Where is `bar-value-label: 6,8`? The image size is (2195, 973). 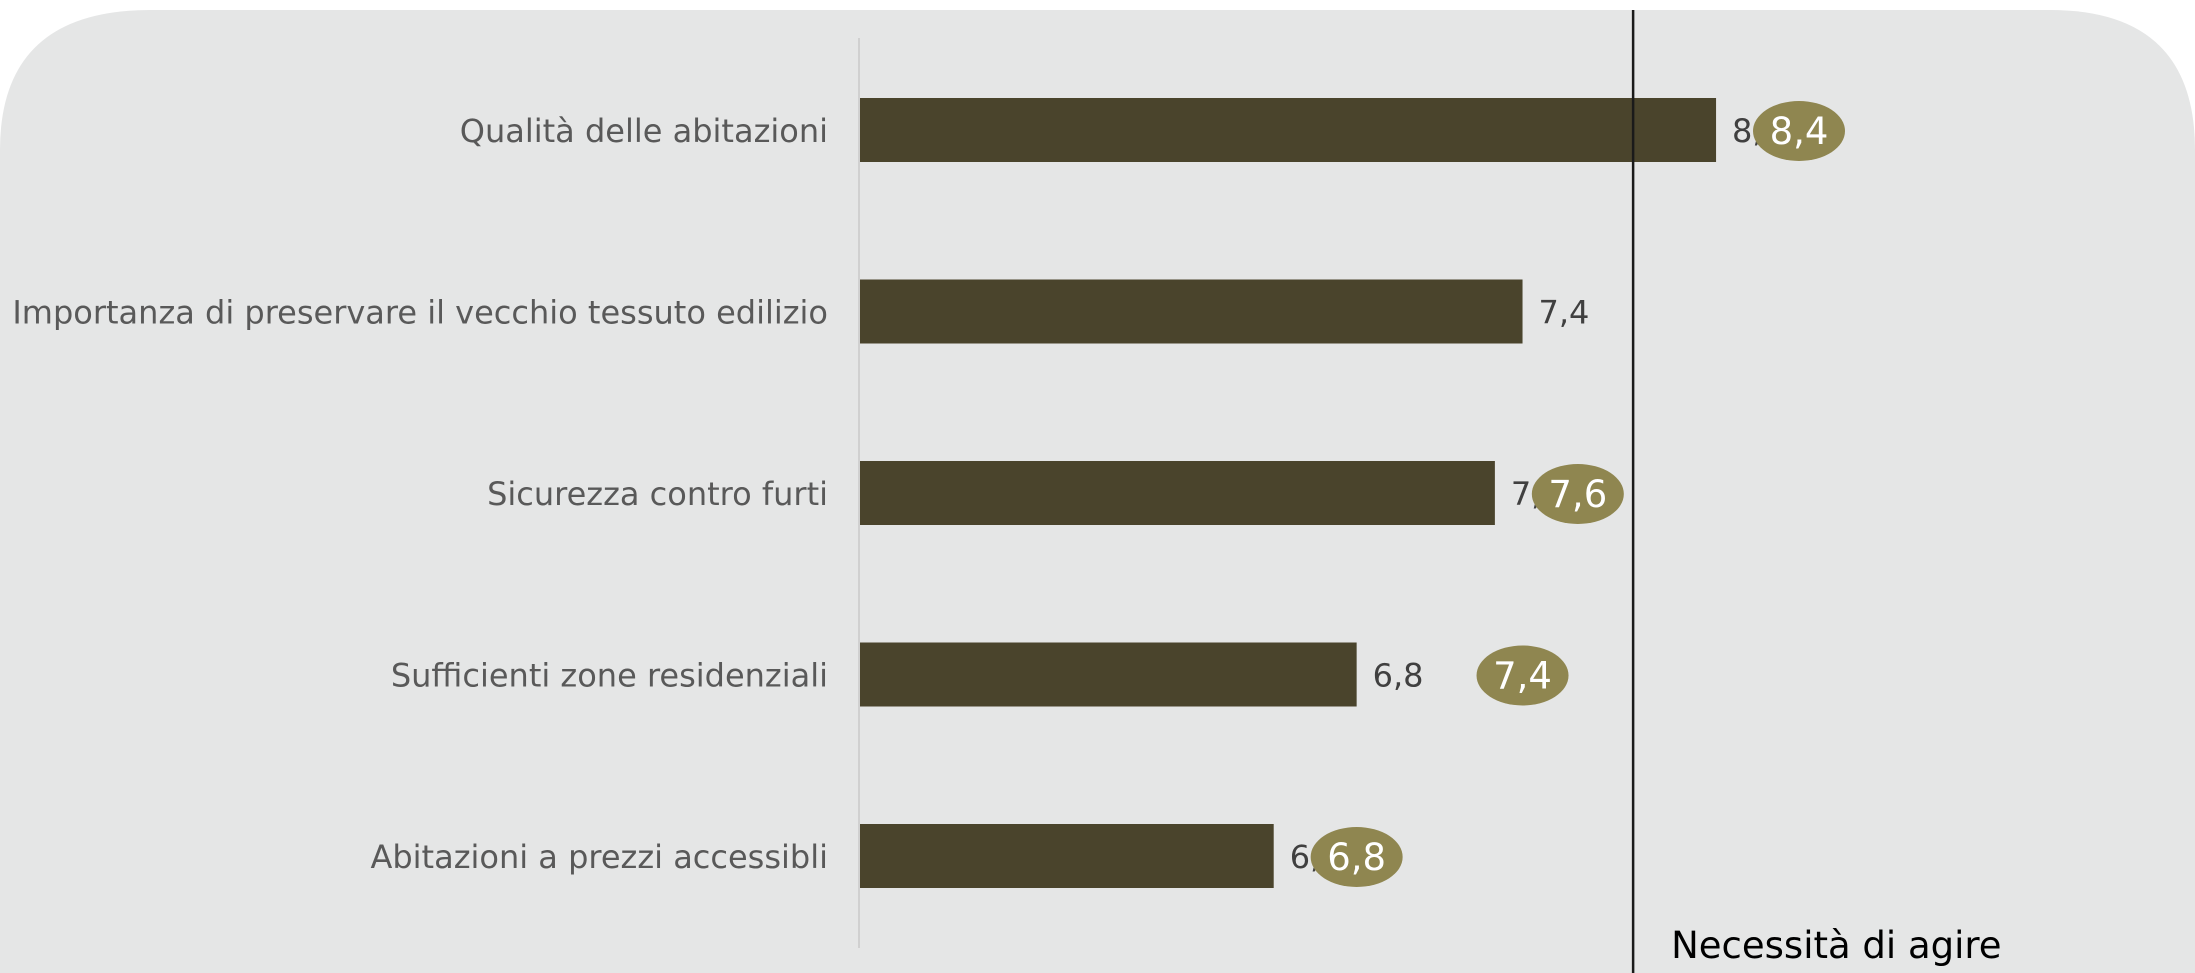
bar-value-label: 6,8 is located at coordinates (1398, 676).